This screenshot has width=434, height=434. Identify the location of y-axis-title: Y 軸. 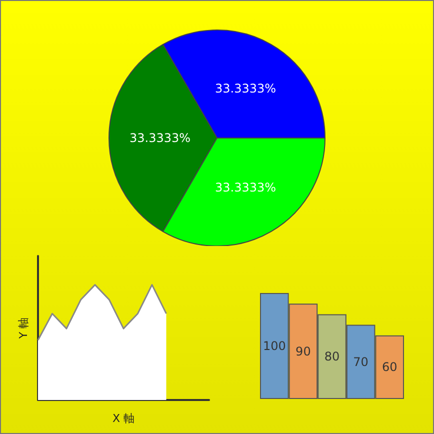
(23, 328).